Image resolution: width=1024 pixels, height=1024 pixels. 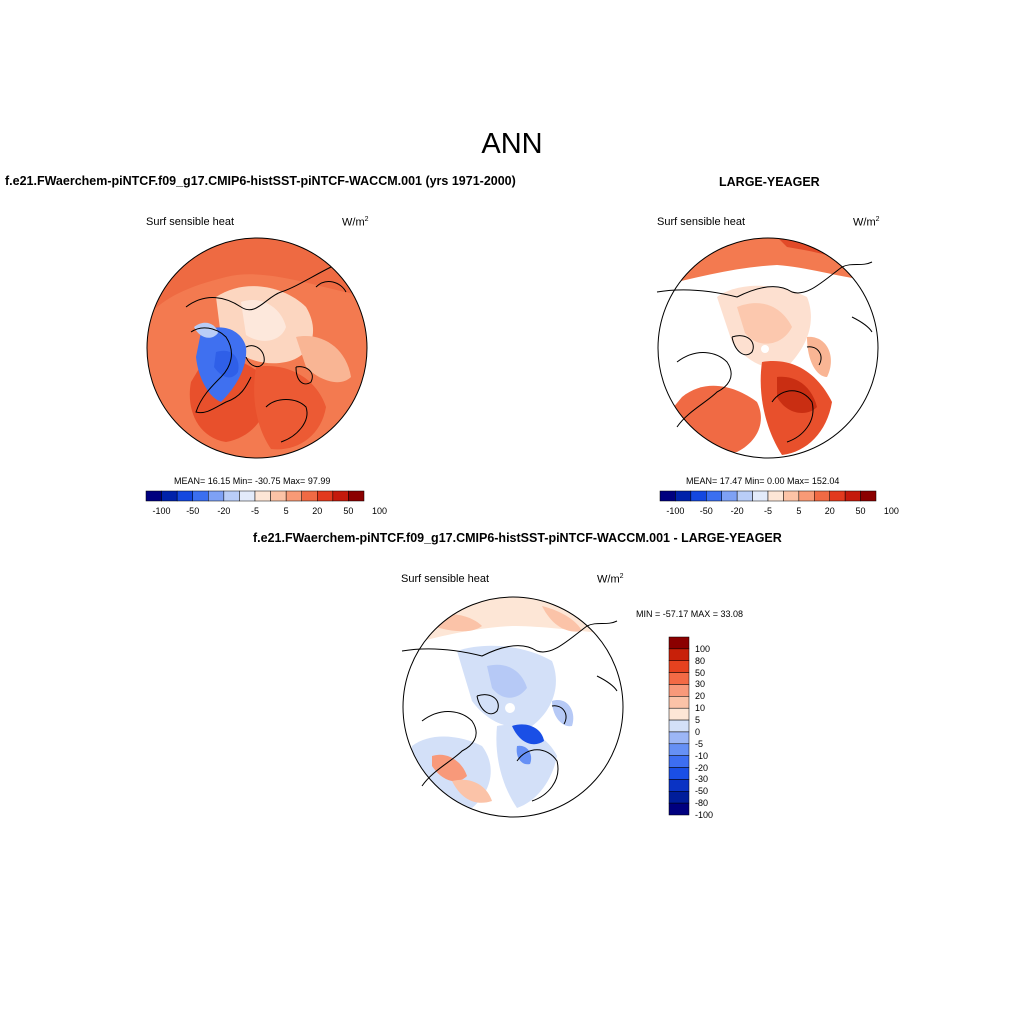 I want to click on panel2-colorbar-ticks: -100 -50 -20 -5 5 20 50 100, so click(x=779, y=512).